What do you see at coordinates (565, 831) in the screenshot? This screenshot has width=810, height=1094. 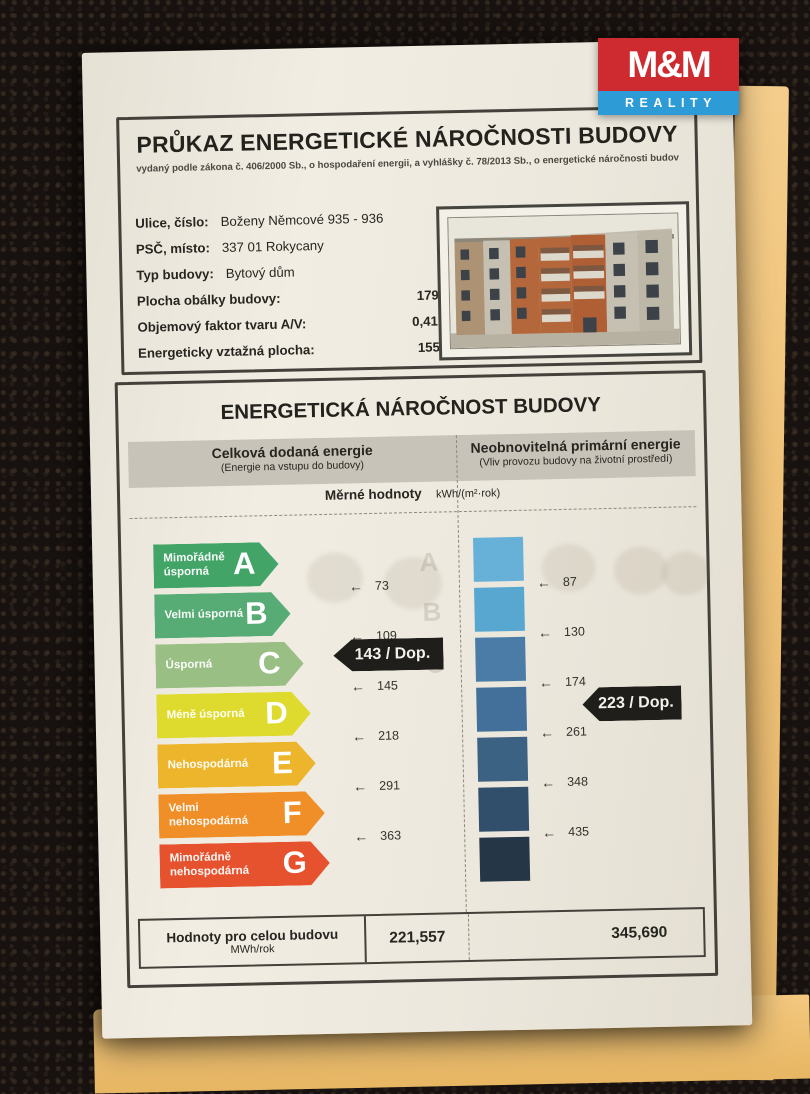 I see `threshold-primary-F: ← 435` at bounding box center [565, 831].